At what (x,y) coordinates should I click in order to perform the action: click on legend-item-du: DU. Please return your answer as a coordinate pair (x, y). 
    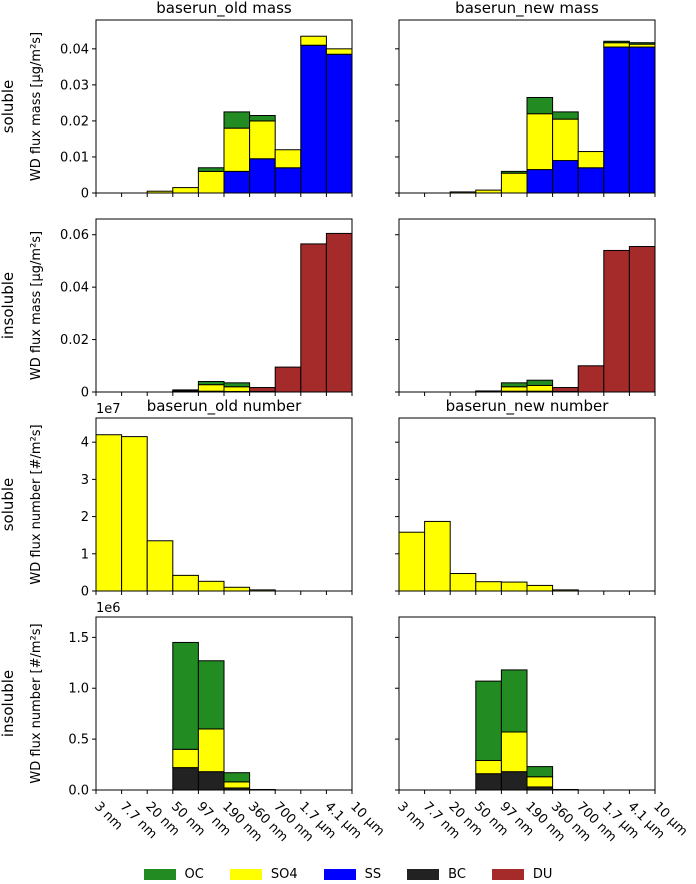
    Looking at the image, I should click on (521, 874).